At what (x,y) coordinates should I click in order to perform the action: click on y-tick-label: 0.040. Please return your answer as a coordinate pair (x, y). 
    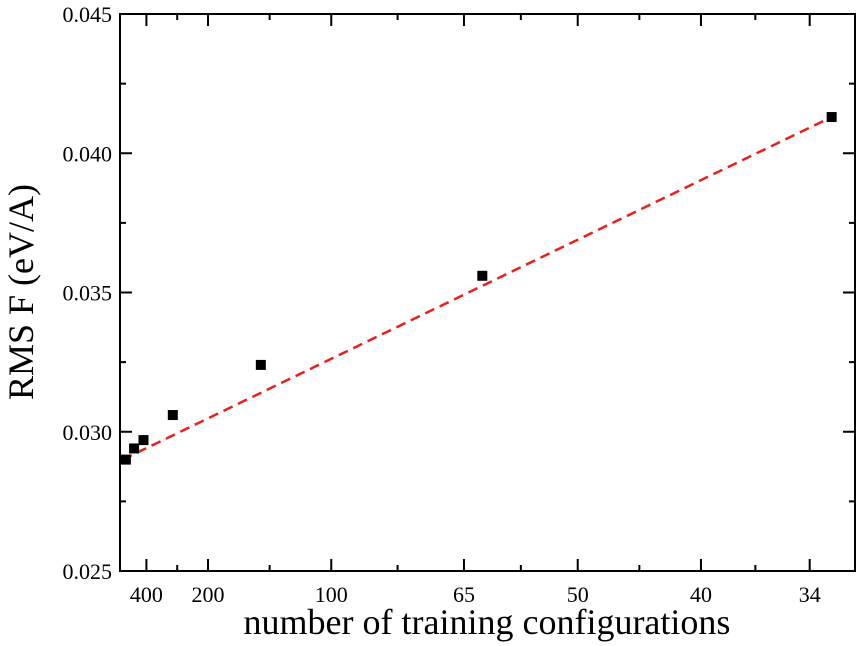
    Looking at the image, I should click on (88, 153).